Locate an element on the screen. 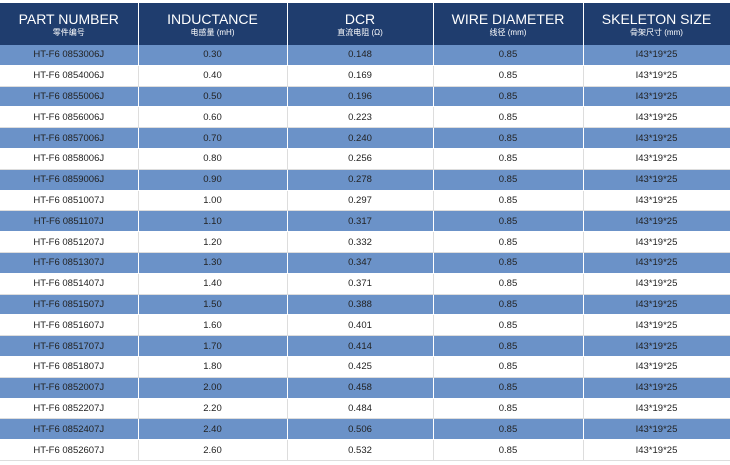 The height and width of the screenshot is (465, 730). column-header: WIRE DIAMETER 线径 (mm) is located at coordinates (508, 24).